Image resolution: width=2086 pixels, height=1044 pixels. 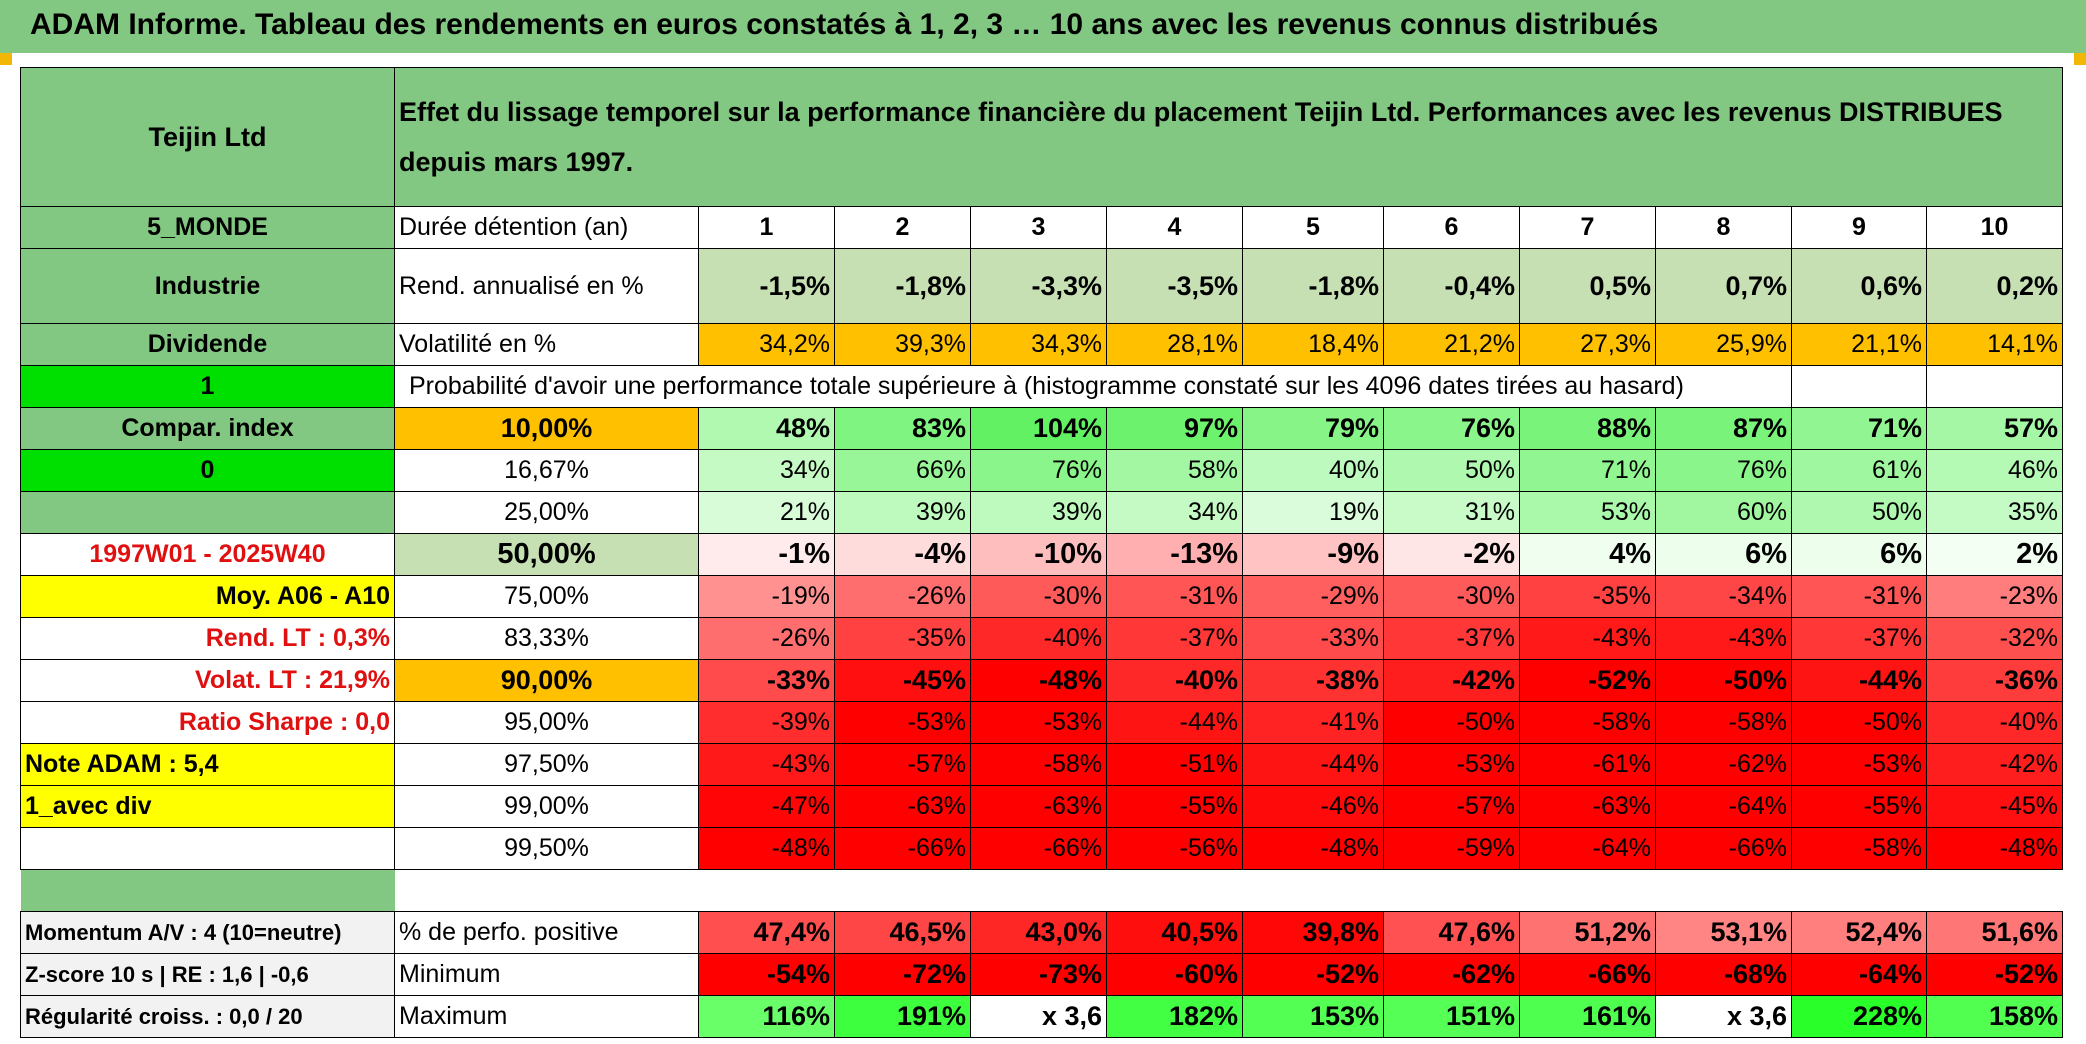 What do you see at coordinates (1174, 1016) in the screenshot?
I see `maximum-cell: 182%` at bounding box center [1174, 1016].